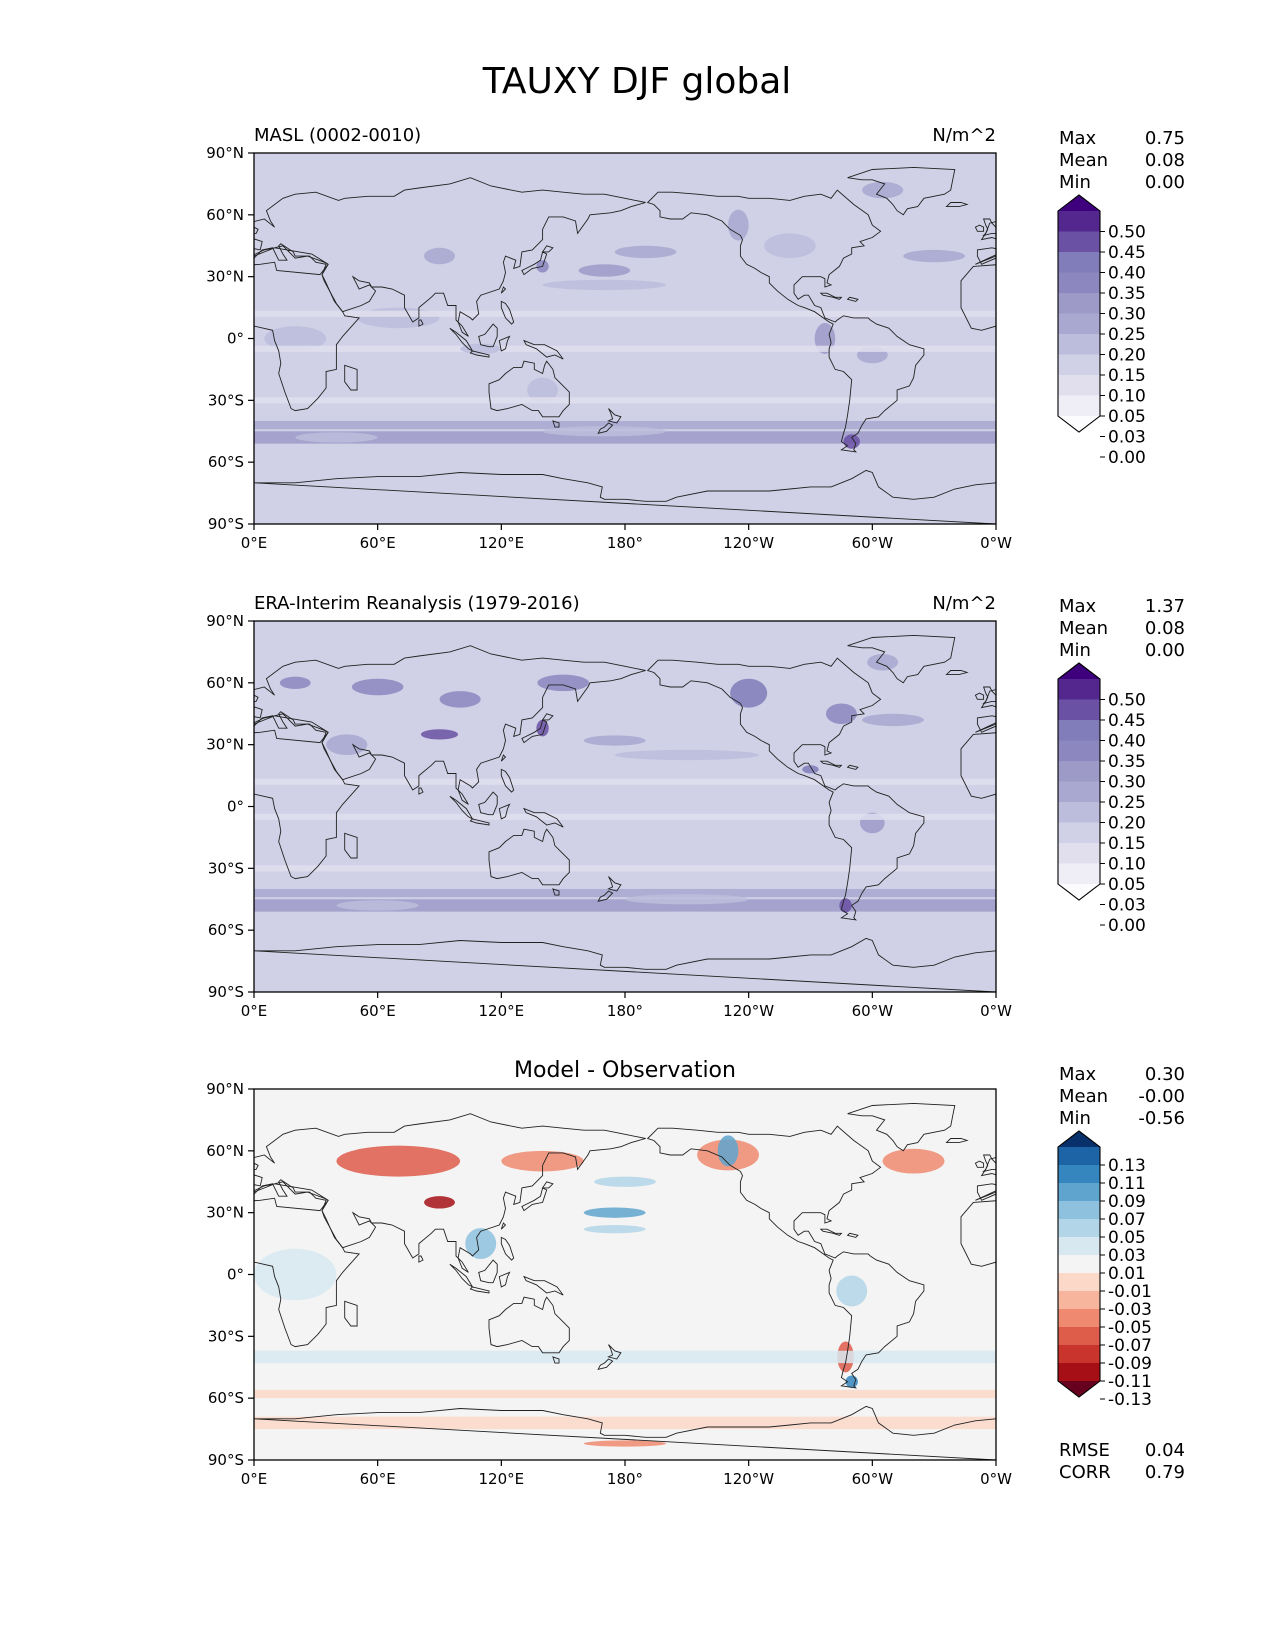  Describe the element at coordinates (1127, 1184) in the screenshot. I see `colorbar-tick-label: 0.11` at that location.